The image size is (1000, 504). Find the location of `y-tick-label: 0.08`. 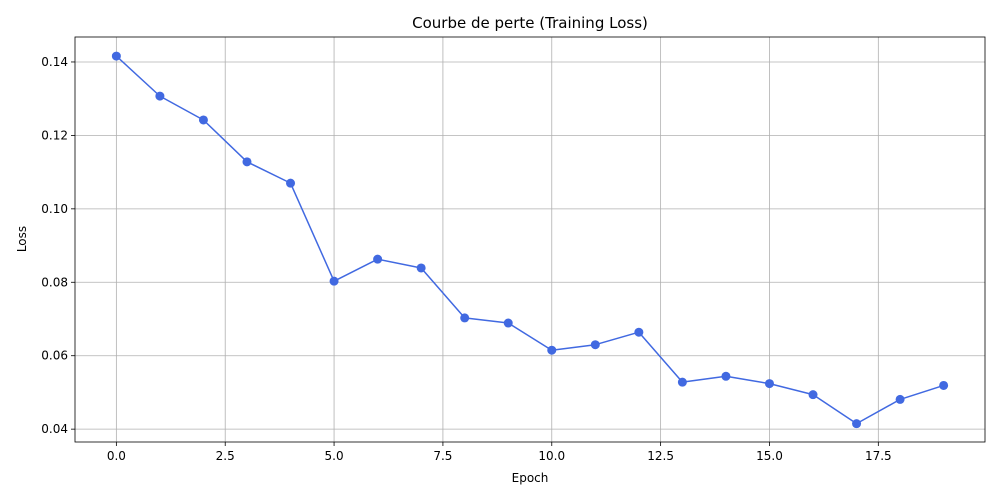

y-tick-label: 0.08 is located at coordinates (54, 282).